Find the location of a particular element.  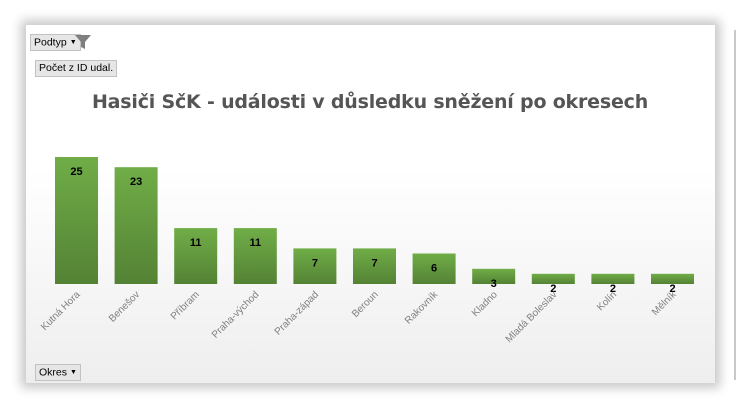

okres-filter-button: Okres ▼ is located at coordinates (58, 372).